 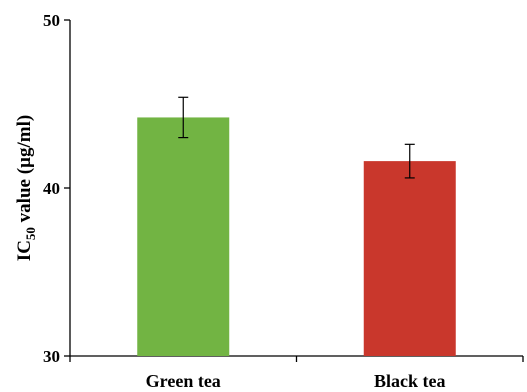 What do you see at coordinates (51, 356) in the screenshot?
I see `y-tick-label-30: 30` at bounding box center [51, 356].